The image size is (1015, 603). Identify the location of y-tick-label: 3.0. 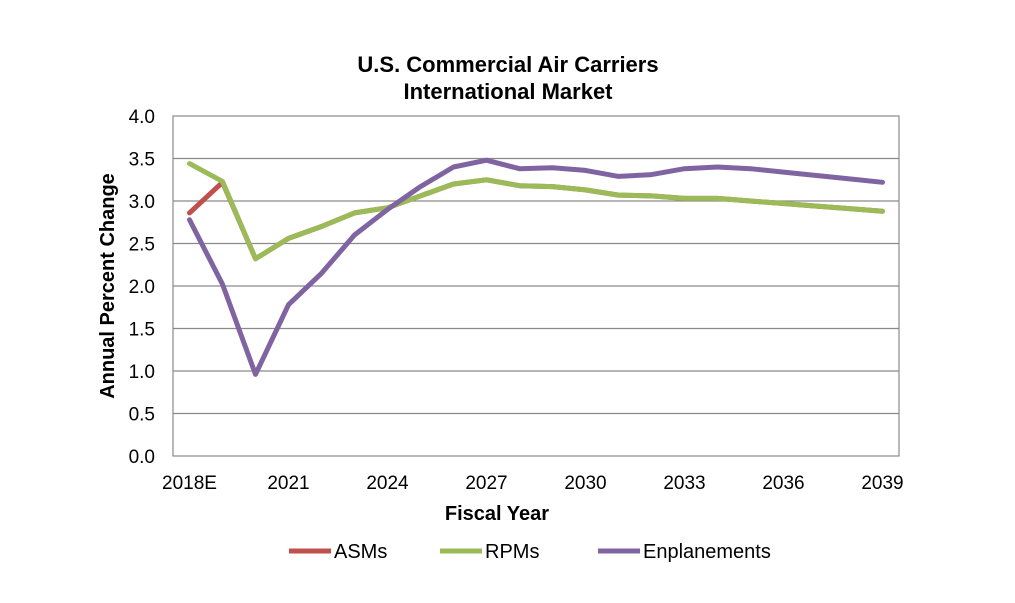
(142, 202).